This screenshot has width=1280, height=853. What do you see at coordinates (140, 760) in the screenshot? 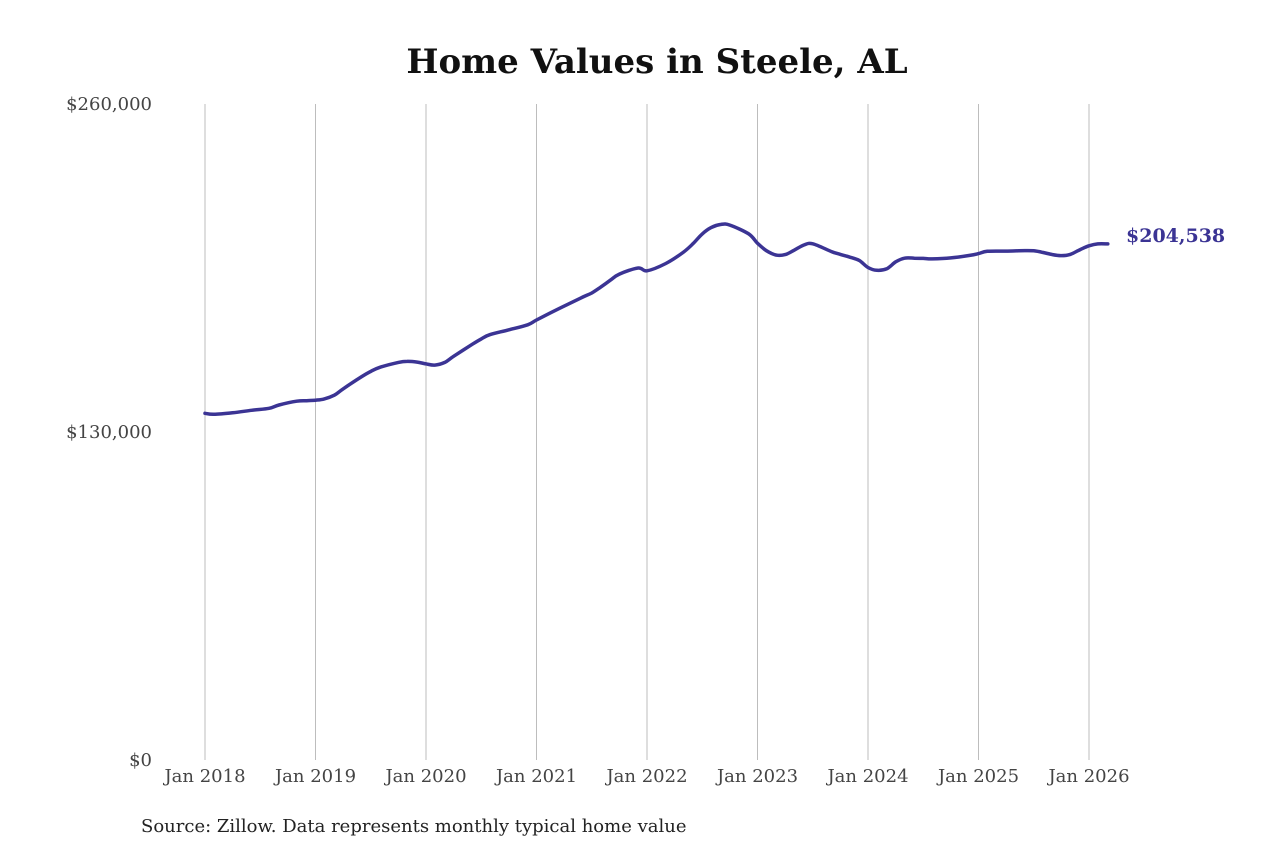
I see `y-tick-label: $0` at bounding box center [140, 760].